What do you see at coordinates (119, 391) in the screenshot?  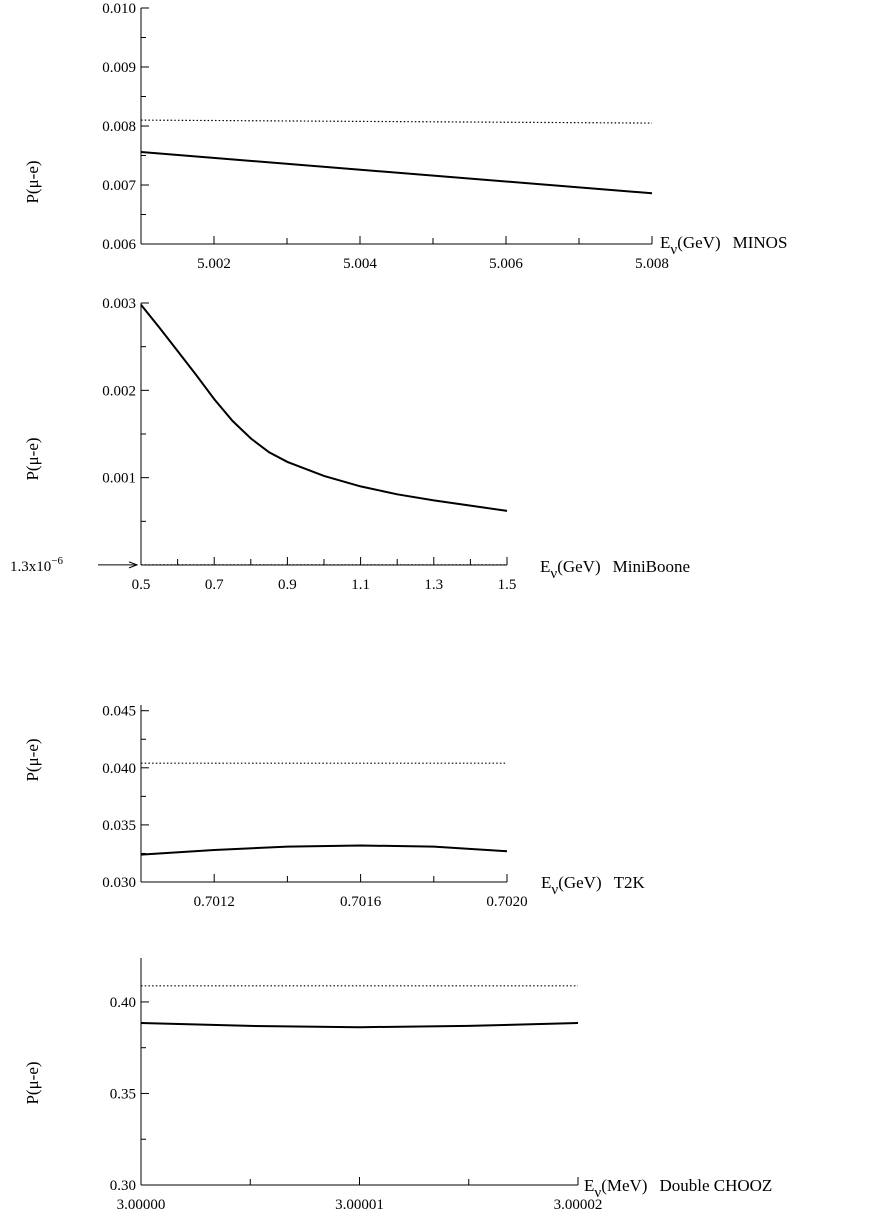 I see `y-tick-label: 0.002` at bounding box center [119, 391].